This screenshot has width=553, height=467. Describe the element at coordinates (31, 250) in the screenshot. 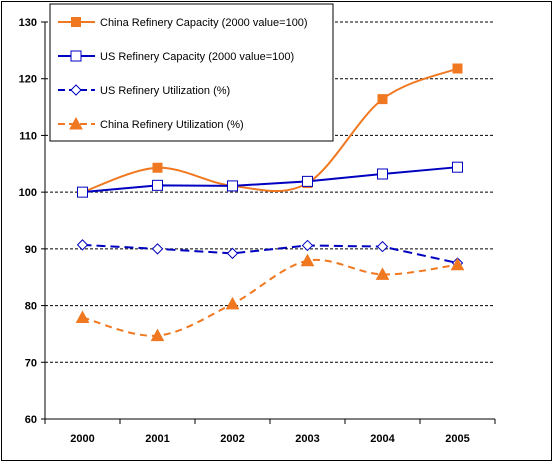

I see `y-tick-label: 90` at that location.